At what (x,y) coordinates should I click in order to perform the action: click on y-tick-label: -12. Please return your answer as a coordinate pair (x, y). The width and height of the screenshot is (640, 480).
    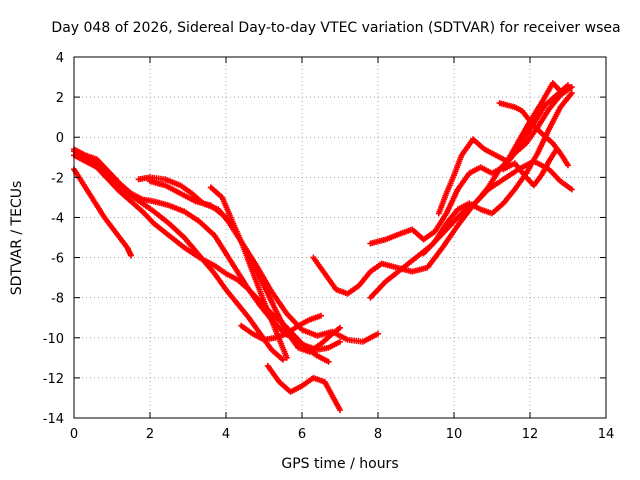
    Looking at the image, I should click on (53, 379).